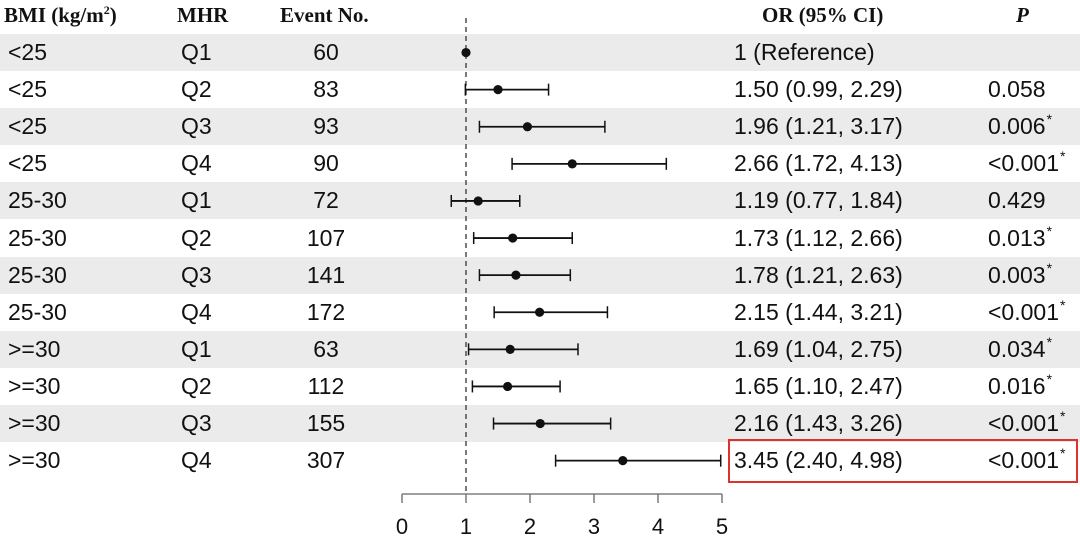  What do you see at coordinates (326, 423) in the screenshot?
I see `event-count-cell: 155` at bounding box center [326, 423].